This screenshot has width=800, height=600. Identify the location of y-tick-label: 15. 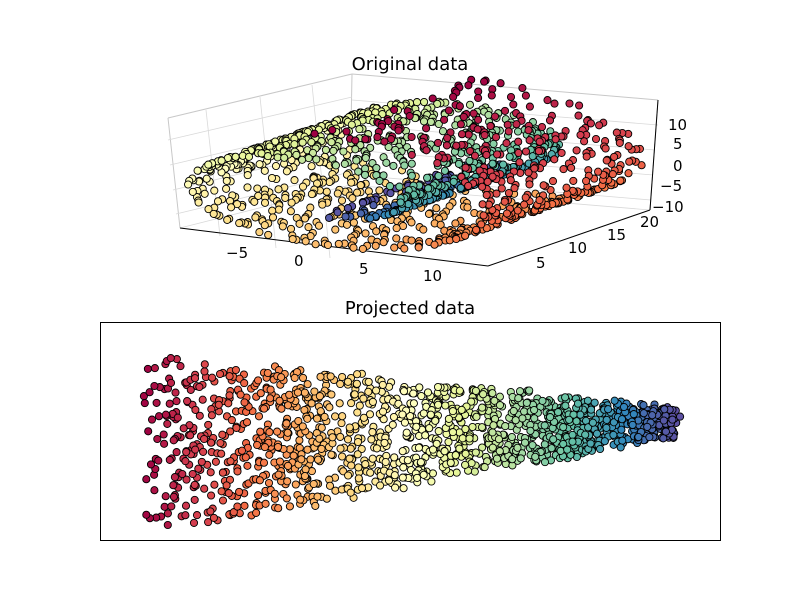
(616, 235).